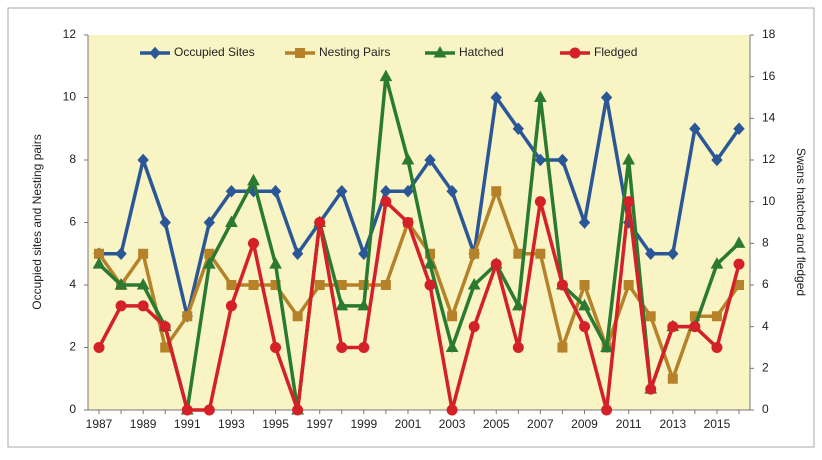 The height and width of the screenshot is (460, 822). Describe the element at coordinates (363, 424) in the screenshot. I see `x-tick-label: 1999` at that location.